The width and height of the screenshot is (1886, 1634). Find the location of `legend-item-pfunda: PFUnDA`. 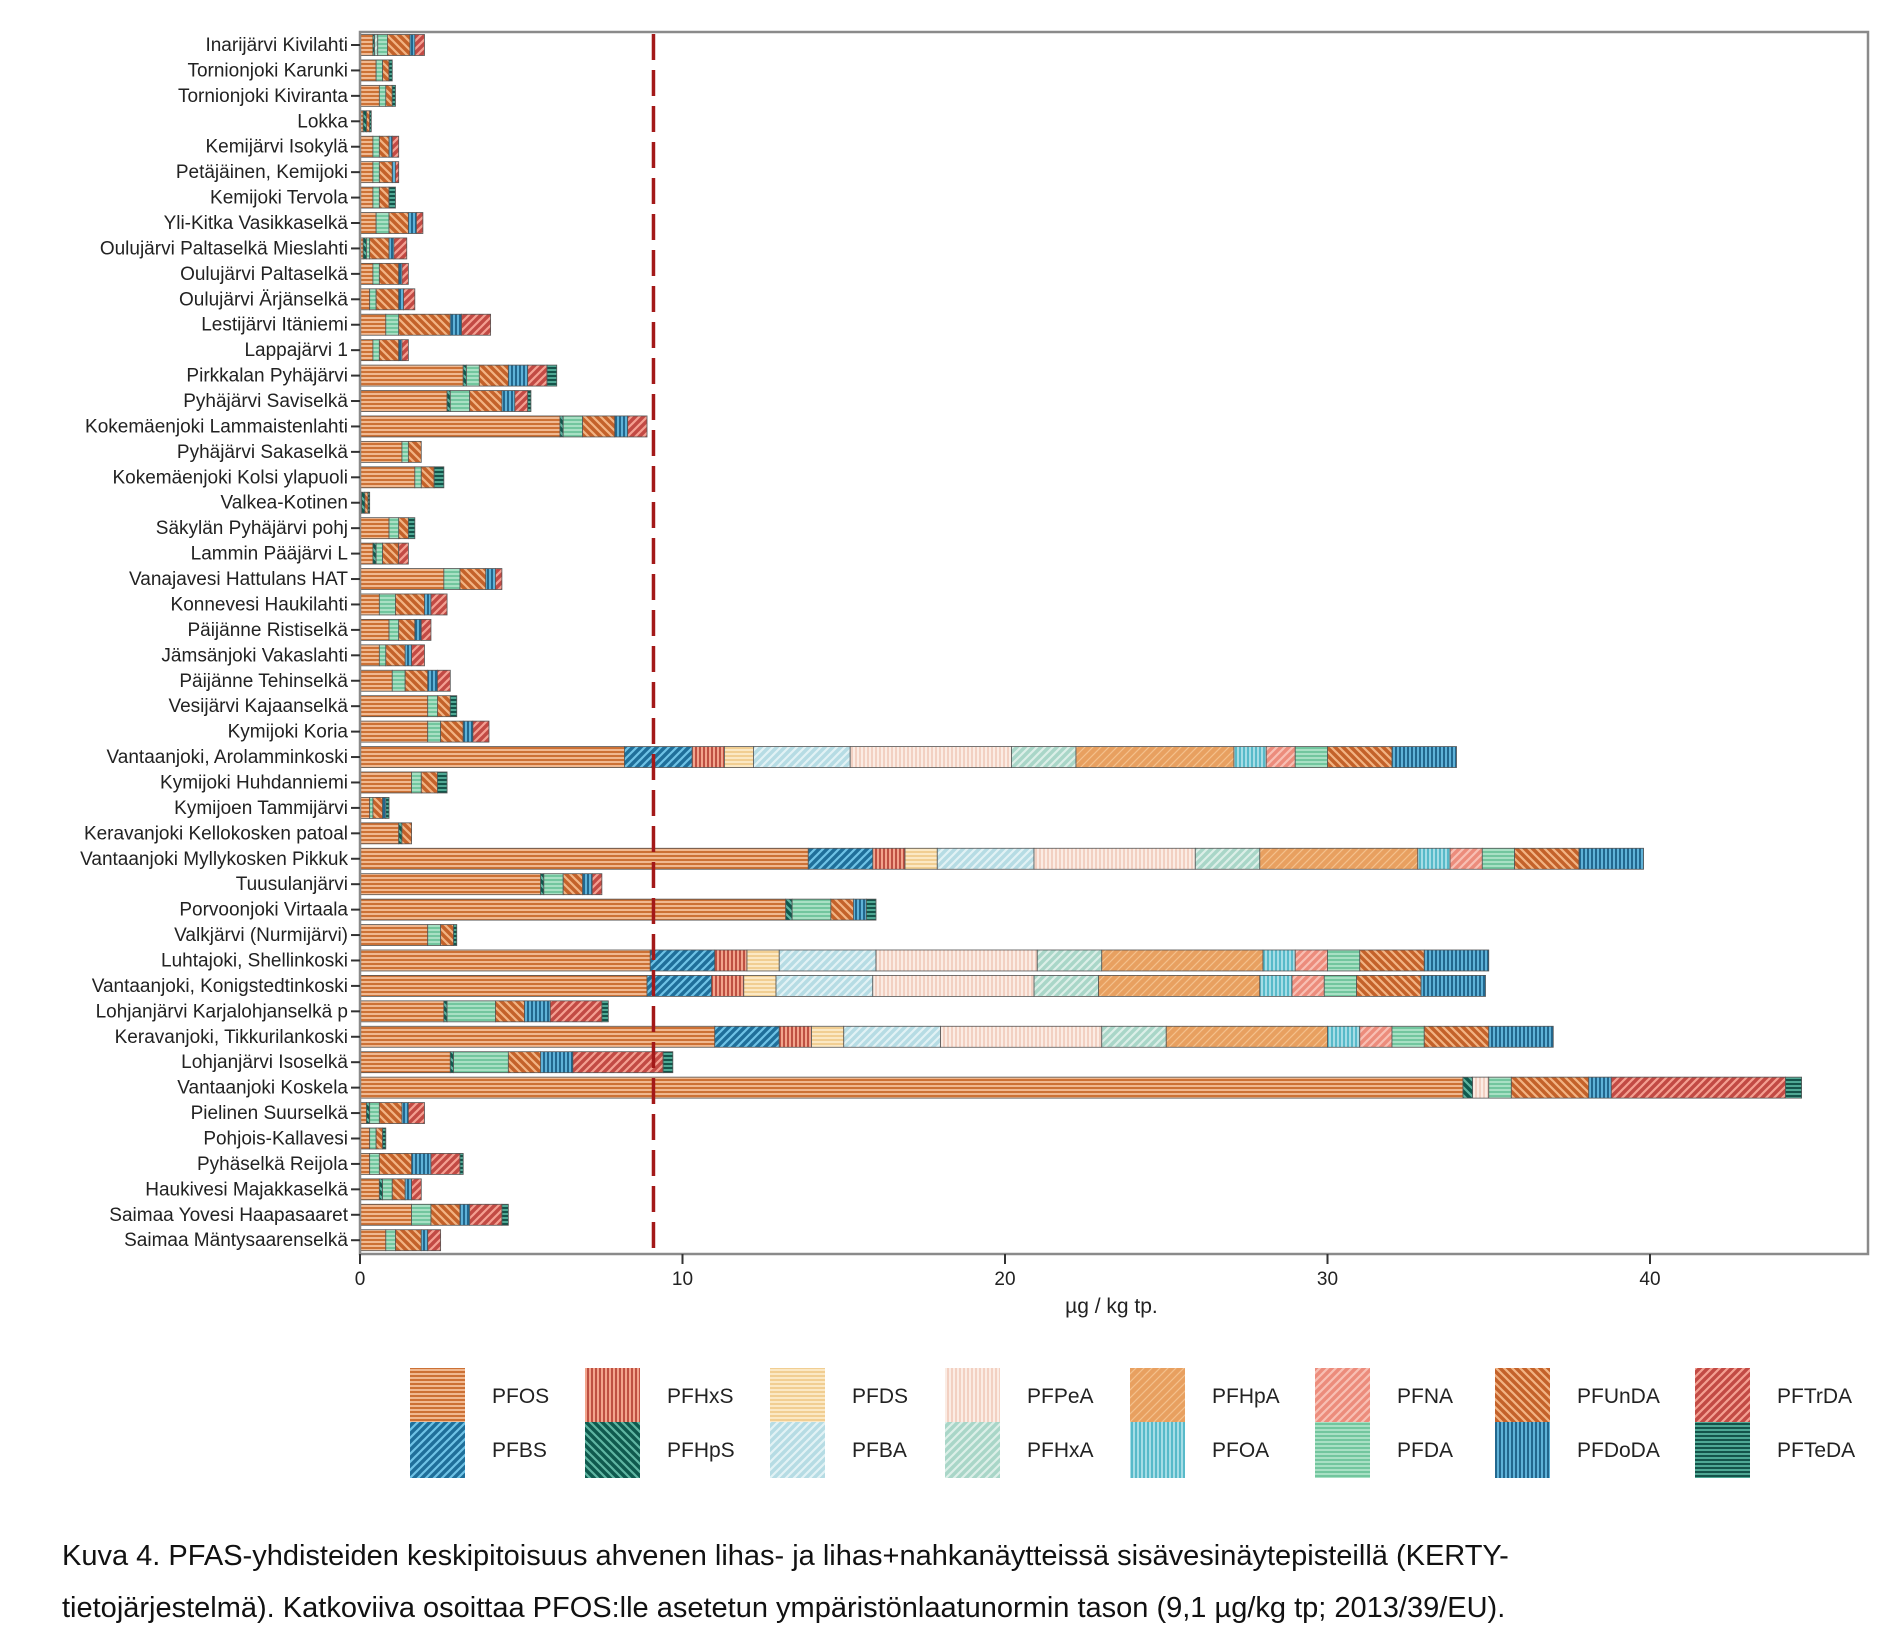

legend-item-pfunda: PFUnDA is located at coordinates (1577, 1396).